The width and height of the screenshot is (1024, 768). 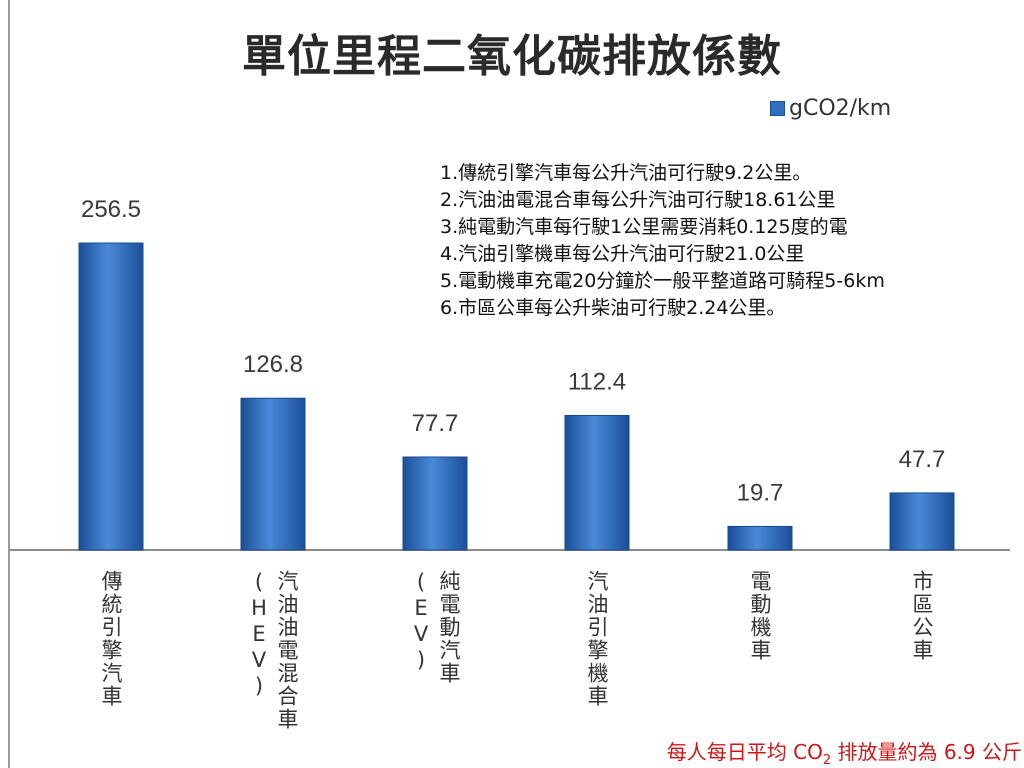 I want to click on note-item: 3.純電動汽車每行駛1公里需要消耗0.125度的電, so click(x=644, y=227).